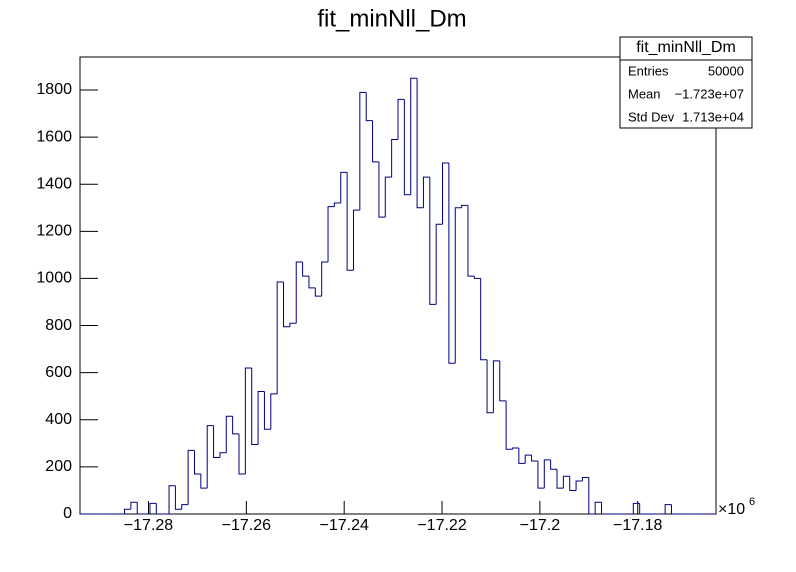 This screenshot has width=796, height=572. What do you see at coordinates (713, 116) in the screenshot?
I see `stats-value: 1.713e+04` at bounding box center [713, 116].